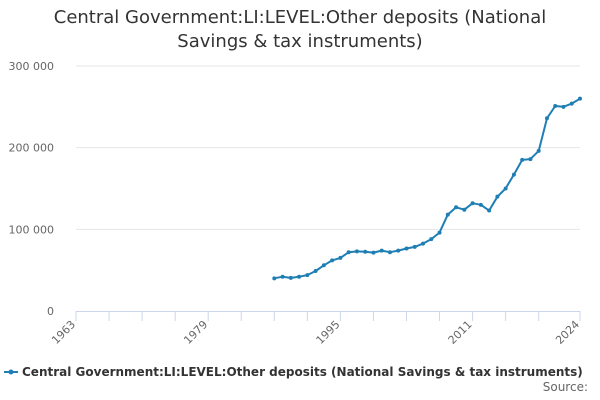 The height and width of the screenshot is (400, 600). What do you see at coordinates (32, 189) in the screenshot?
I see `y-axis-labels: 0 100 000 200 000 300 000` at bounding box center [32, 189].